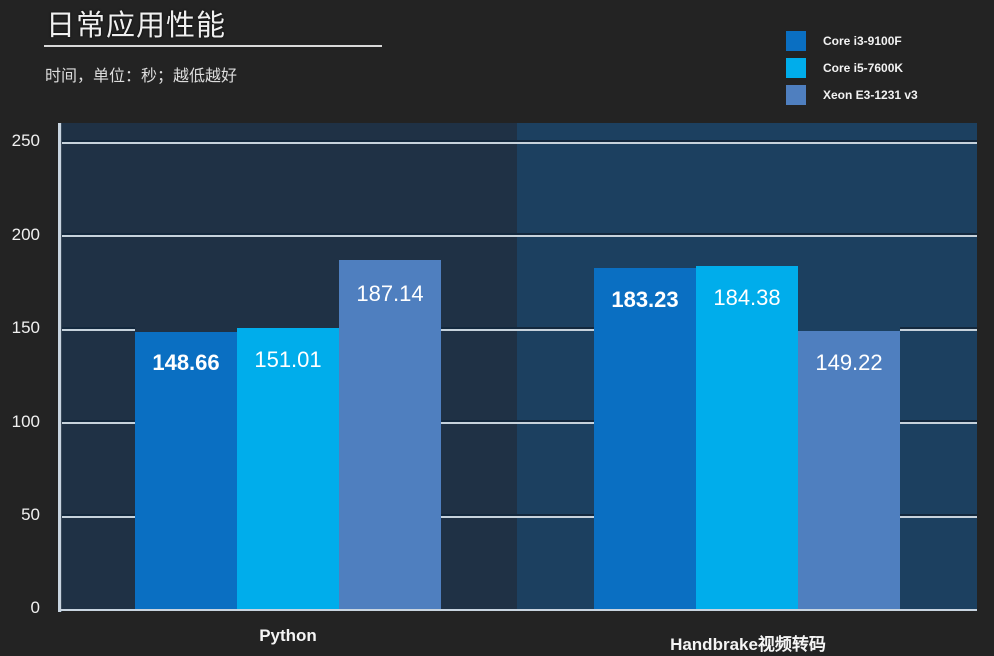 This screenshot has width=994, height=656. I want to click on xlabel-python: Python, so click(288, 635).